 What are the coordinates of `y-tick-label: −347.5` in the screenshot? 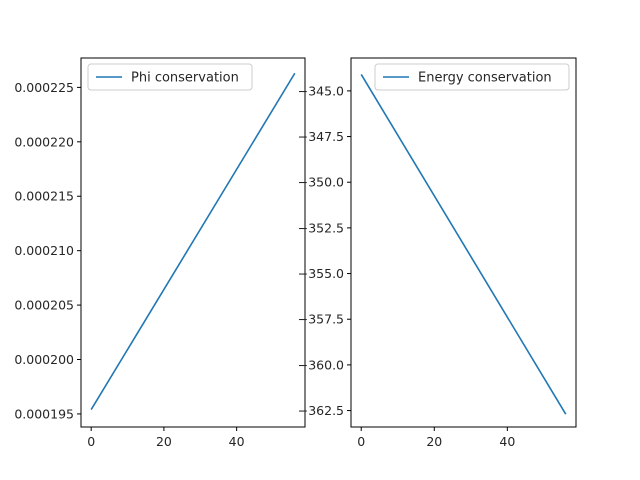 It's located at (321, 136).